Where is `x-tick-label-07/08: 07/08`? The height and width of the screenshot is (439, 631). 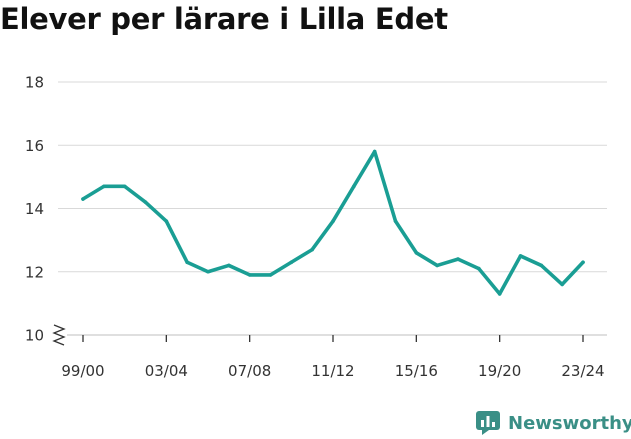 x-tick-label-07/08: 07/08 is located at coordinates (249, 371).